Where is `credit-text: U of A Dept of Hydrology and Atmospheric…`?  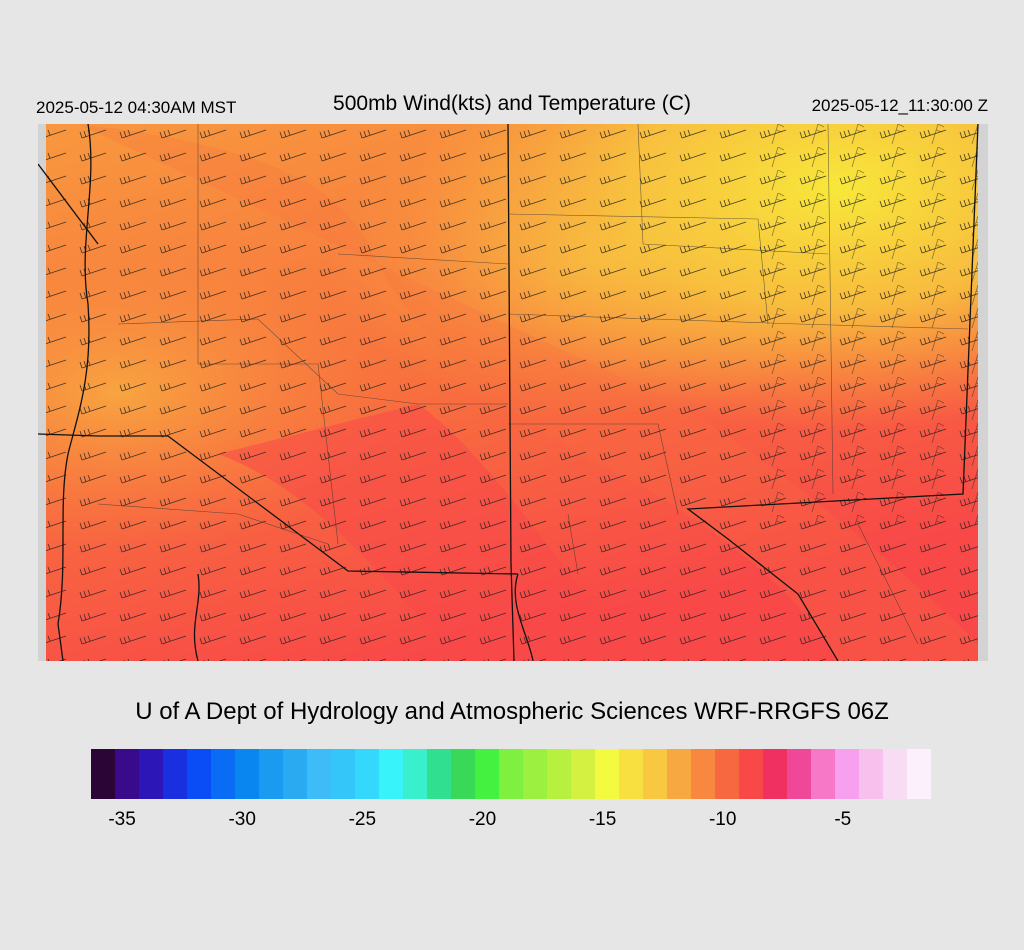
credit-text: U of A Dept of Hydrology and Atmospheric… is located at coordinates (512, 711).